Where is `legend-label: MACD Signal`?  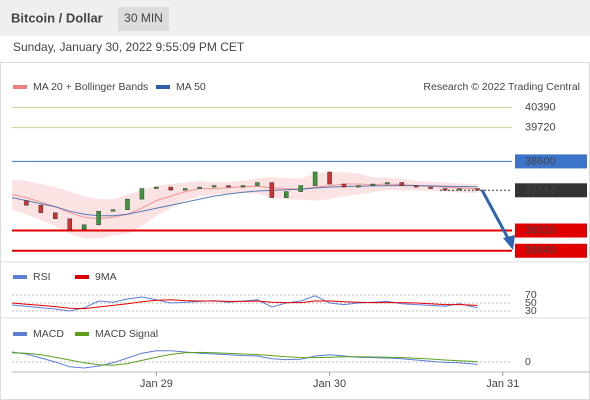 legend-label: MACD Signal is located at coordinates (126, 334).